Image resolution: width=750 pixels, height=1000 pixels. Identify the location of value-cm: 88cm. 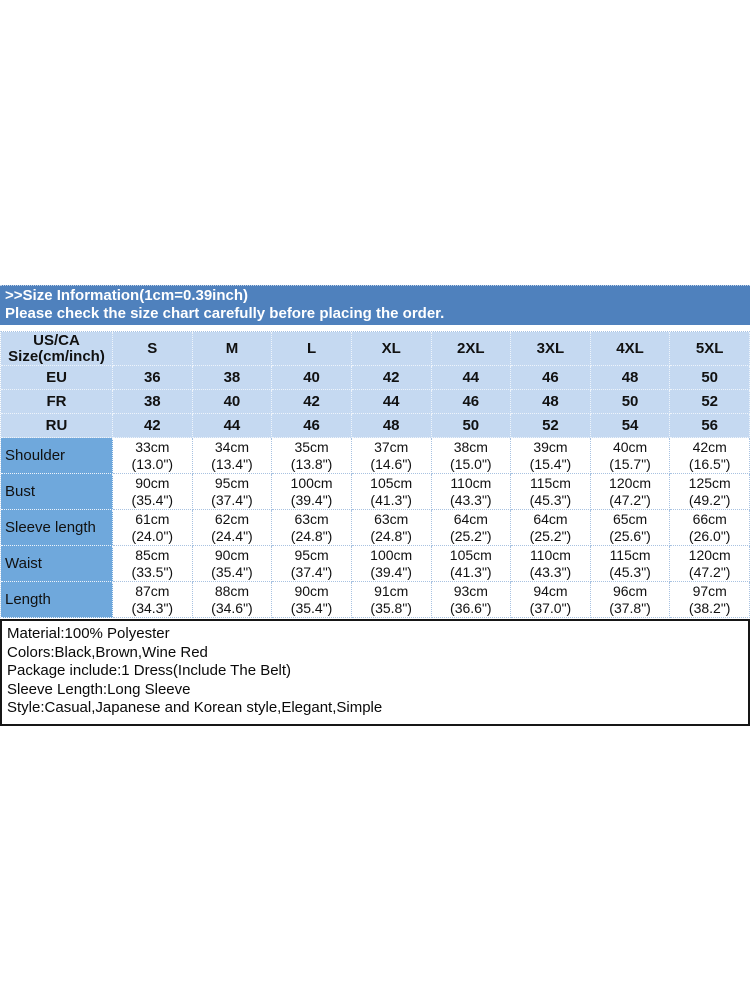
(232, 590).